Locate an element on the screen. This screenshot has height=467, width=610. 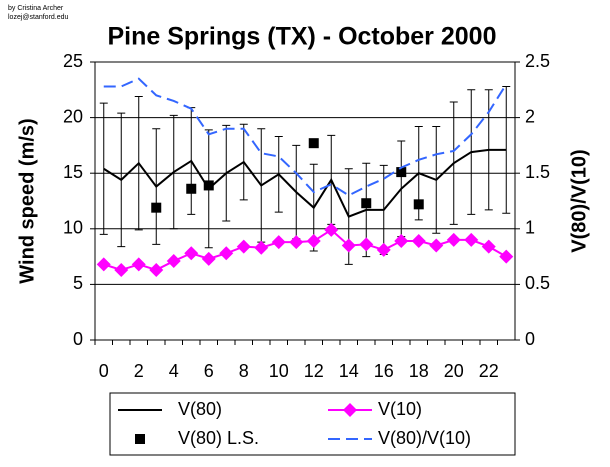
y-tick-label: 0 is located at coordinates (78, 339).